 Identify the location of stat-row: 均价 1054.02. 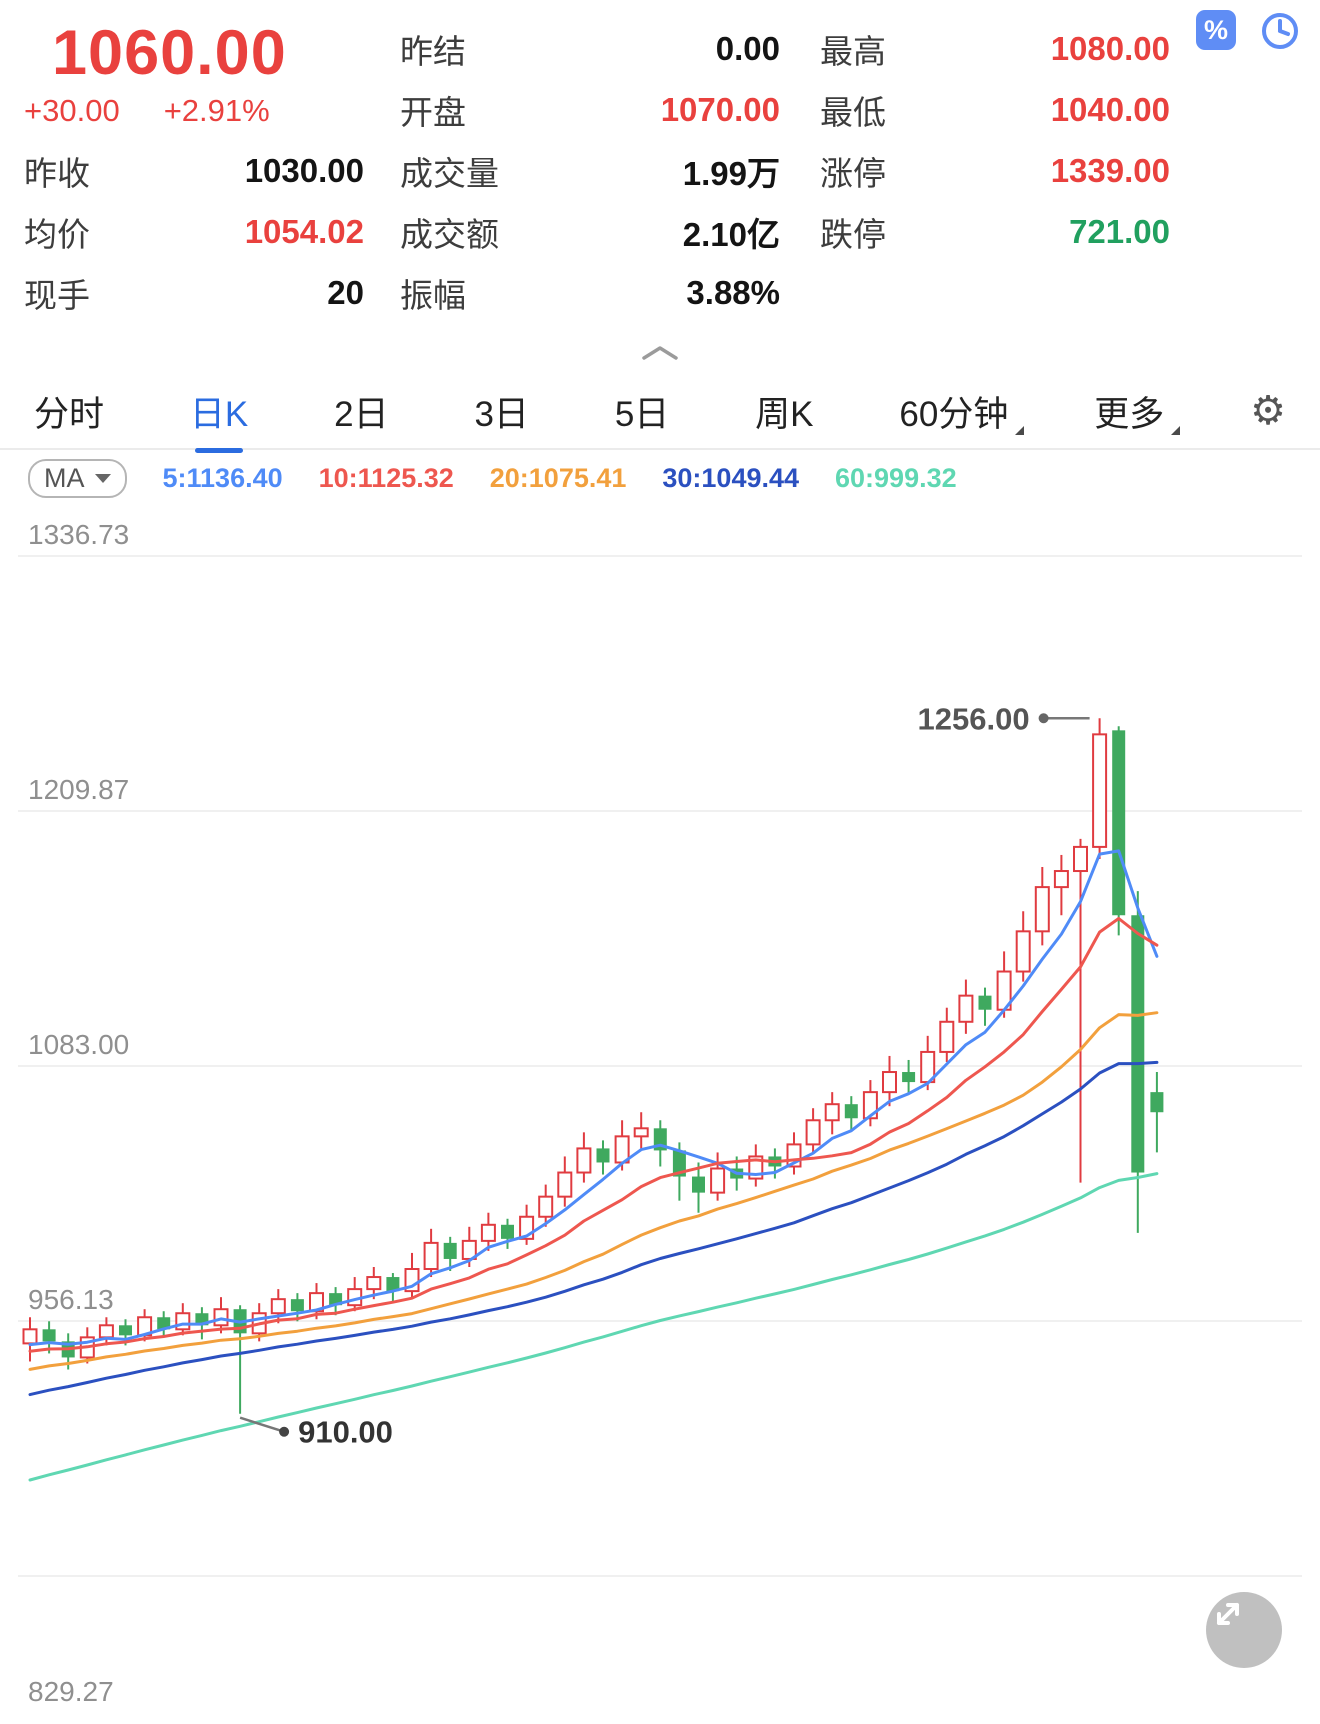
(194, 231).